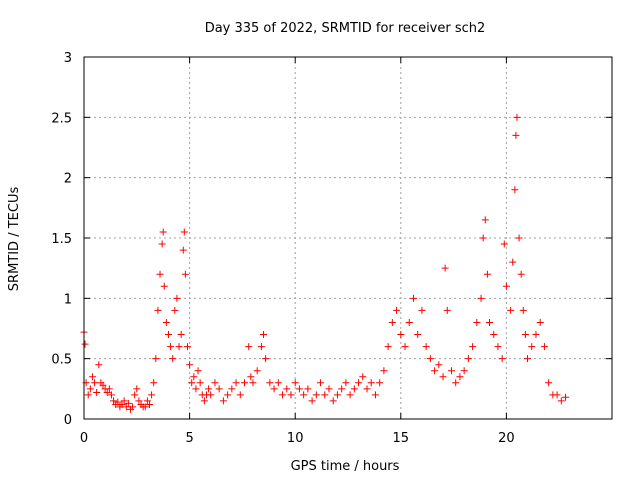 Image resolution: width=640 pixels, height=480 pixels. Describe the element at coordinates (401, 438) in the screenshot. I see `x-tick-label: 15` at that location.